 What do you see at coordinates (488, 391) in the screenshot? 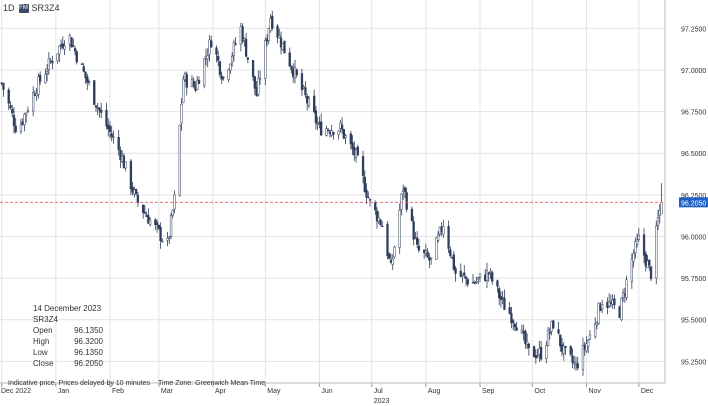
I see `x-tick-label: Sep` at bounding box center [488, 391].